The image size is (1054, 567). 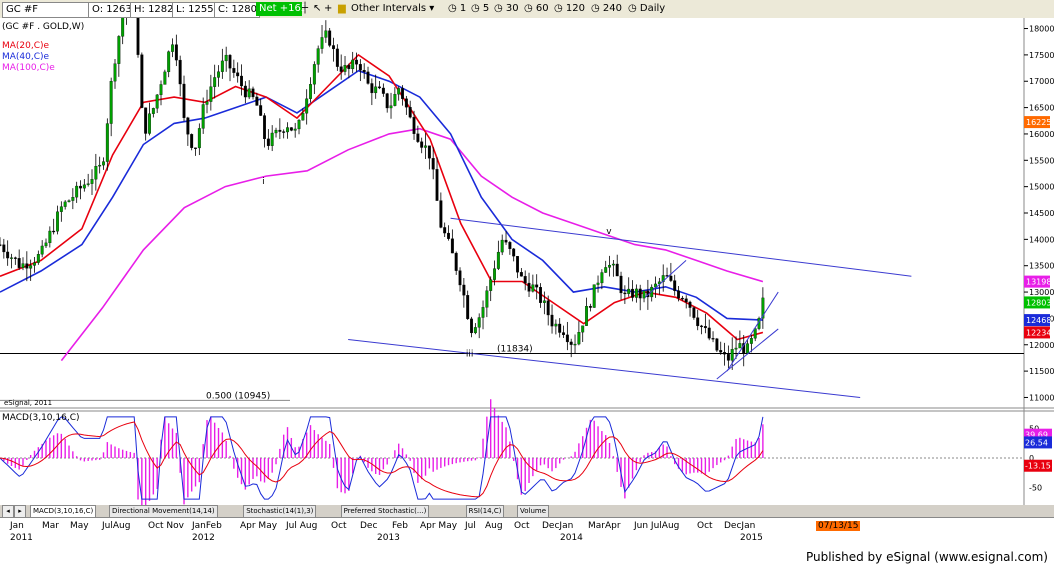 I want to click on interval-button-3: ◷ 60, so click(x=536, y=8).